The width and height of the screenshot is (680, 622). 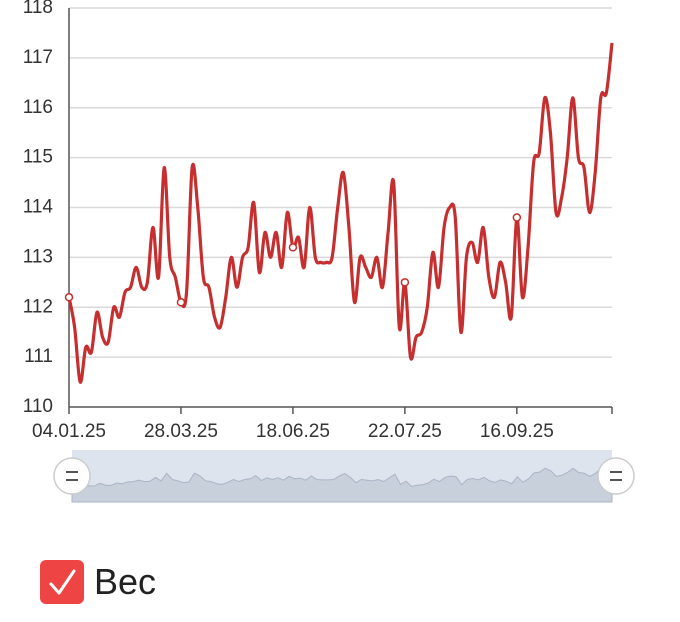 I want to click on x-tick-label: 18.06.25, so click(x=293, y=431).